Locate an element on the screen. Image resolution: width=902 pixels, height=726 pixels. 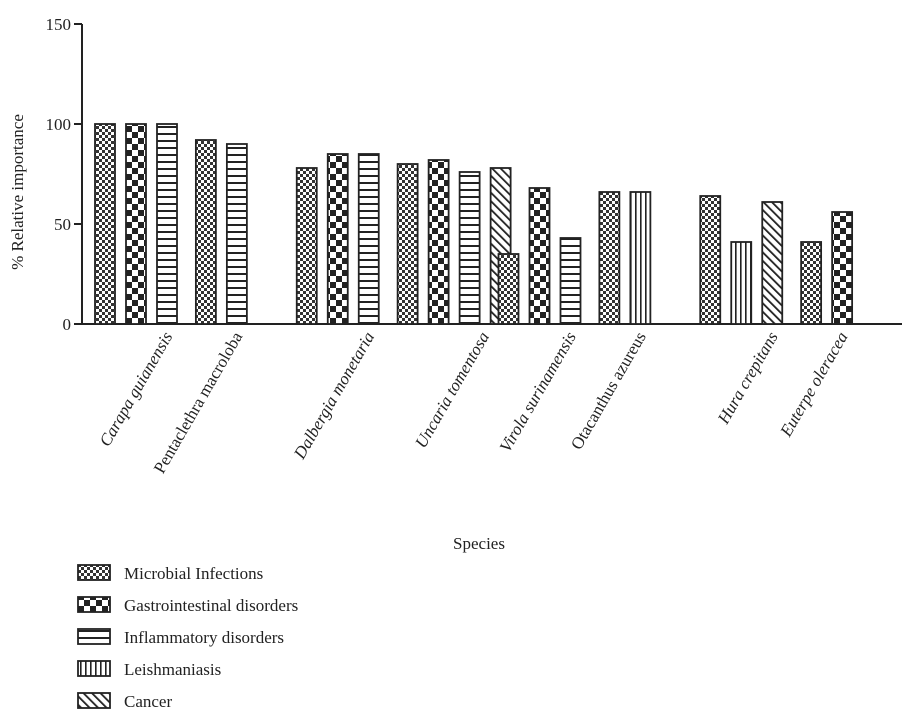
y-tick-label: 150 is located at coordinates (59, 24).